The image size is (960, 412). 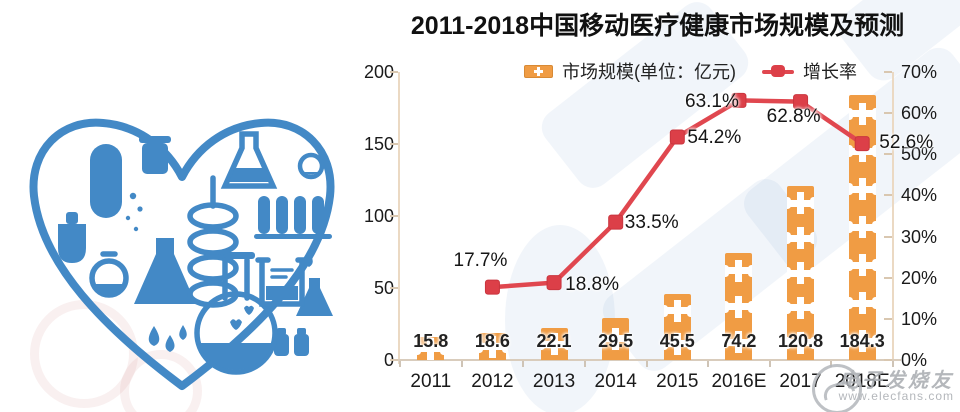 What do you see at coordinates (906, 142) in the screenshot?
I see `growth-rate-label: 52.6%` at bounding box center [906, 142].